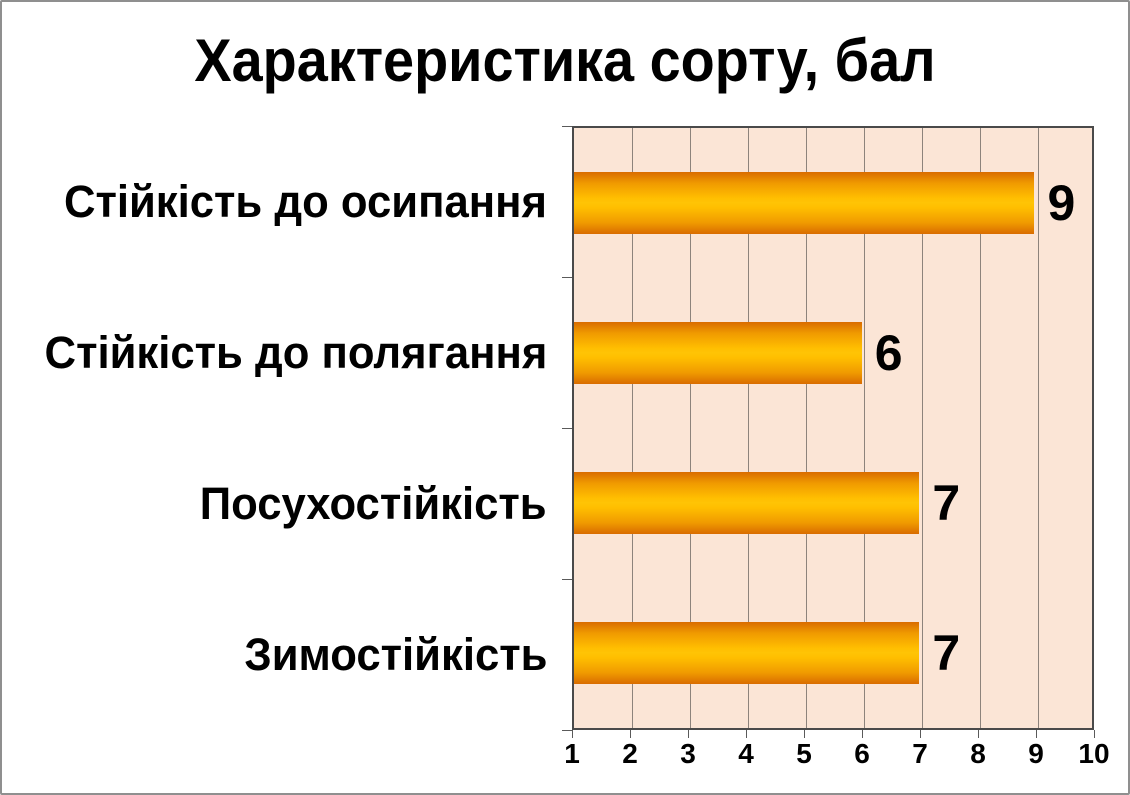 The height and width of the screenshot is (795, 1130). Describe the element at coordinates (630, 753) in the screenshot. I see `x-axis-tick-label: 2` at that location.